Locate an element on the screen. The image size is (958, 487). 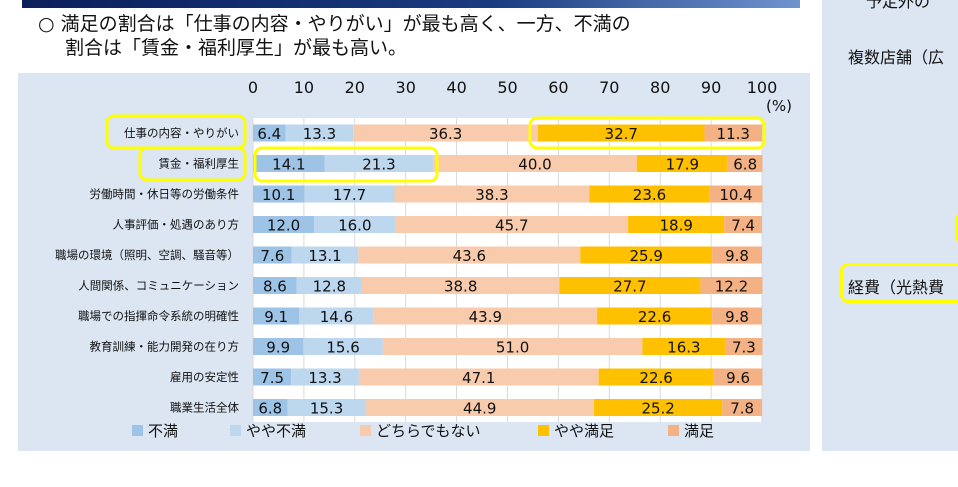
data-label: 38.8 is located at coordinates (460, 287).